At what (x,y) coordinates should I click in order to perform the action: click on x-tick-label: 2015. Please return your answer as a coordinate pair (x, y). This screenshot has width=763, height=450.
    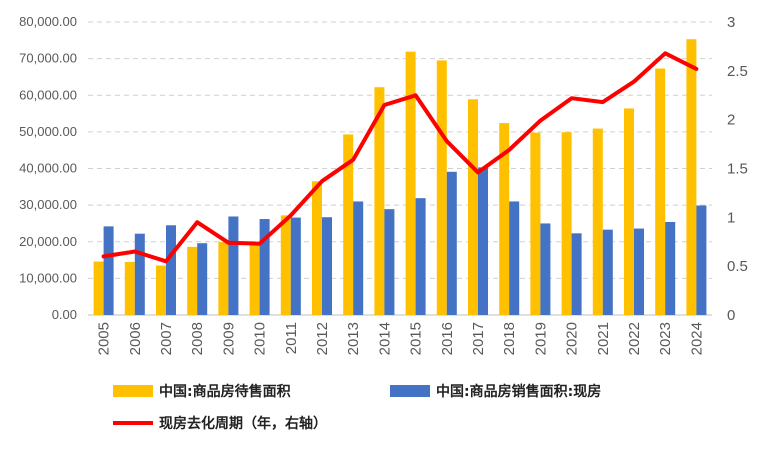
    Looking at the image, I should click on (416, 338).